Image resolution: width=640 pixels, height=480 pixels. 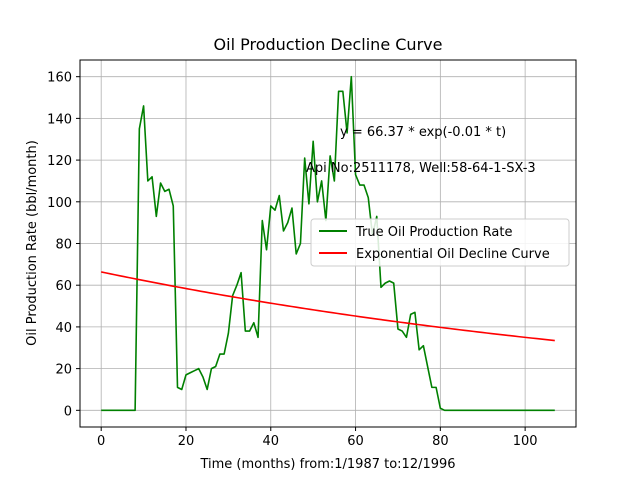 I want to click on y-tick-label: 120, so click(x=59, y=161).